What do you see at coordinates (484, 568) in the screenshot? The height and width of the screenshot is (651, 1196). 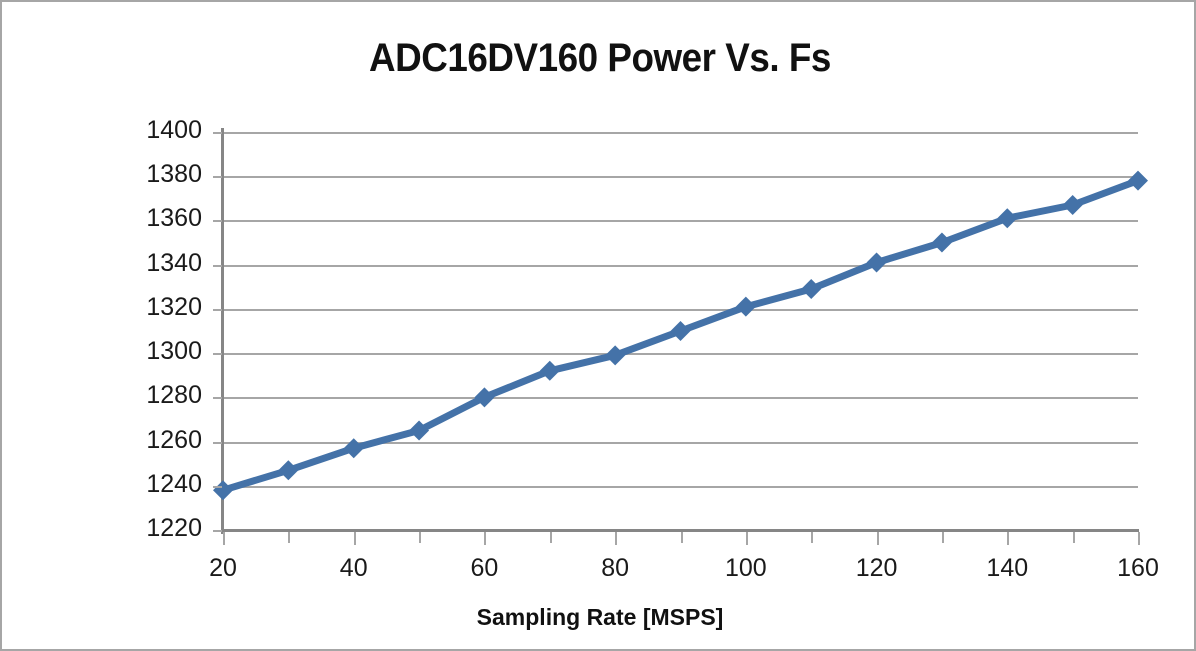 I see `x-axis-tick-label: 60` at bounding box center [484, 568].